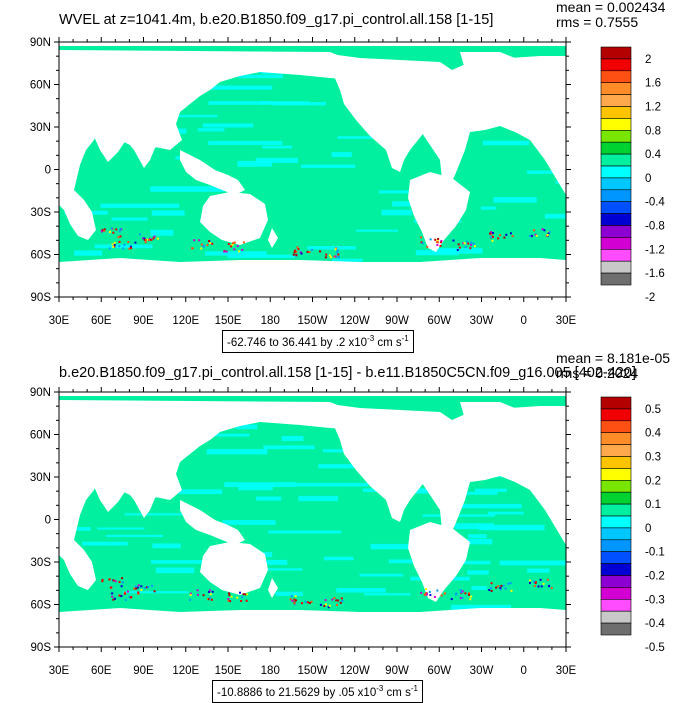 The image size is (700, 703). What do you see at coordinates (397, 321) in the screenshot?
I see `lon-label: 90W` at bounding box center [397, 321].